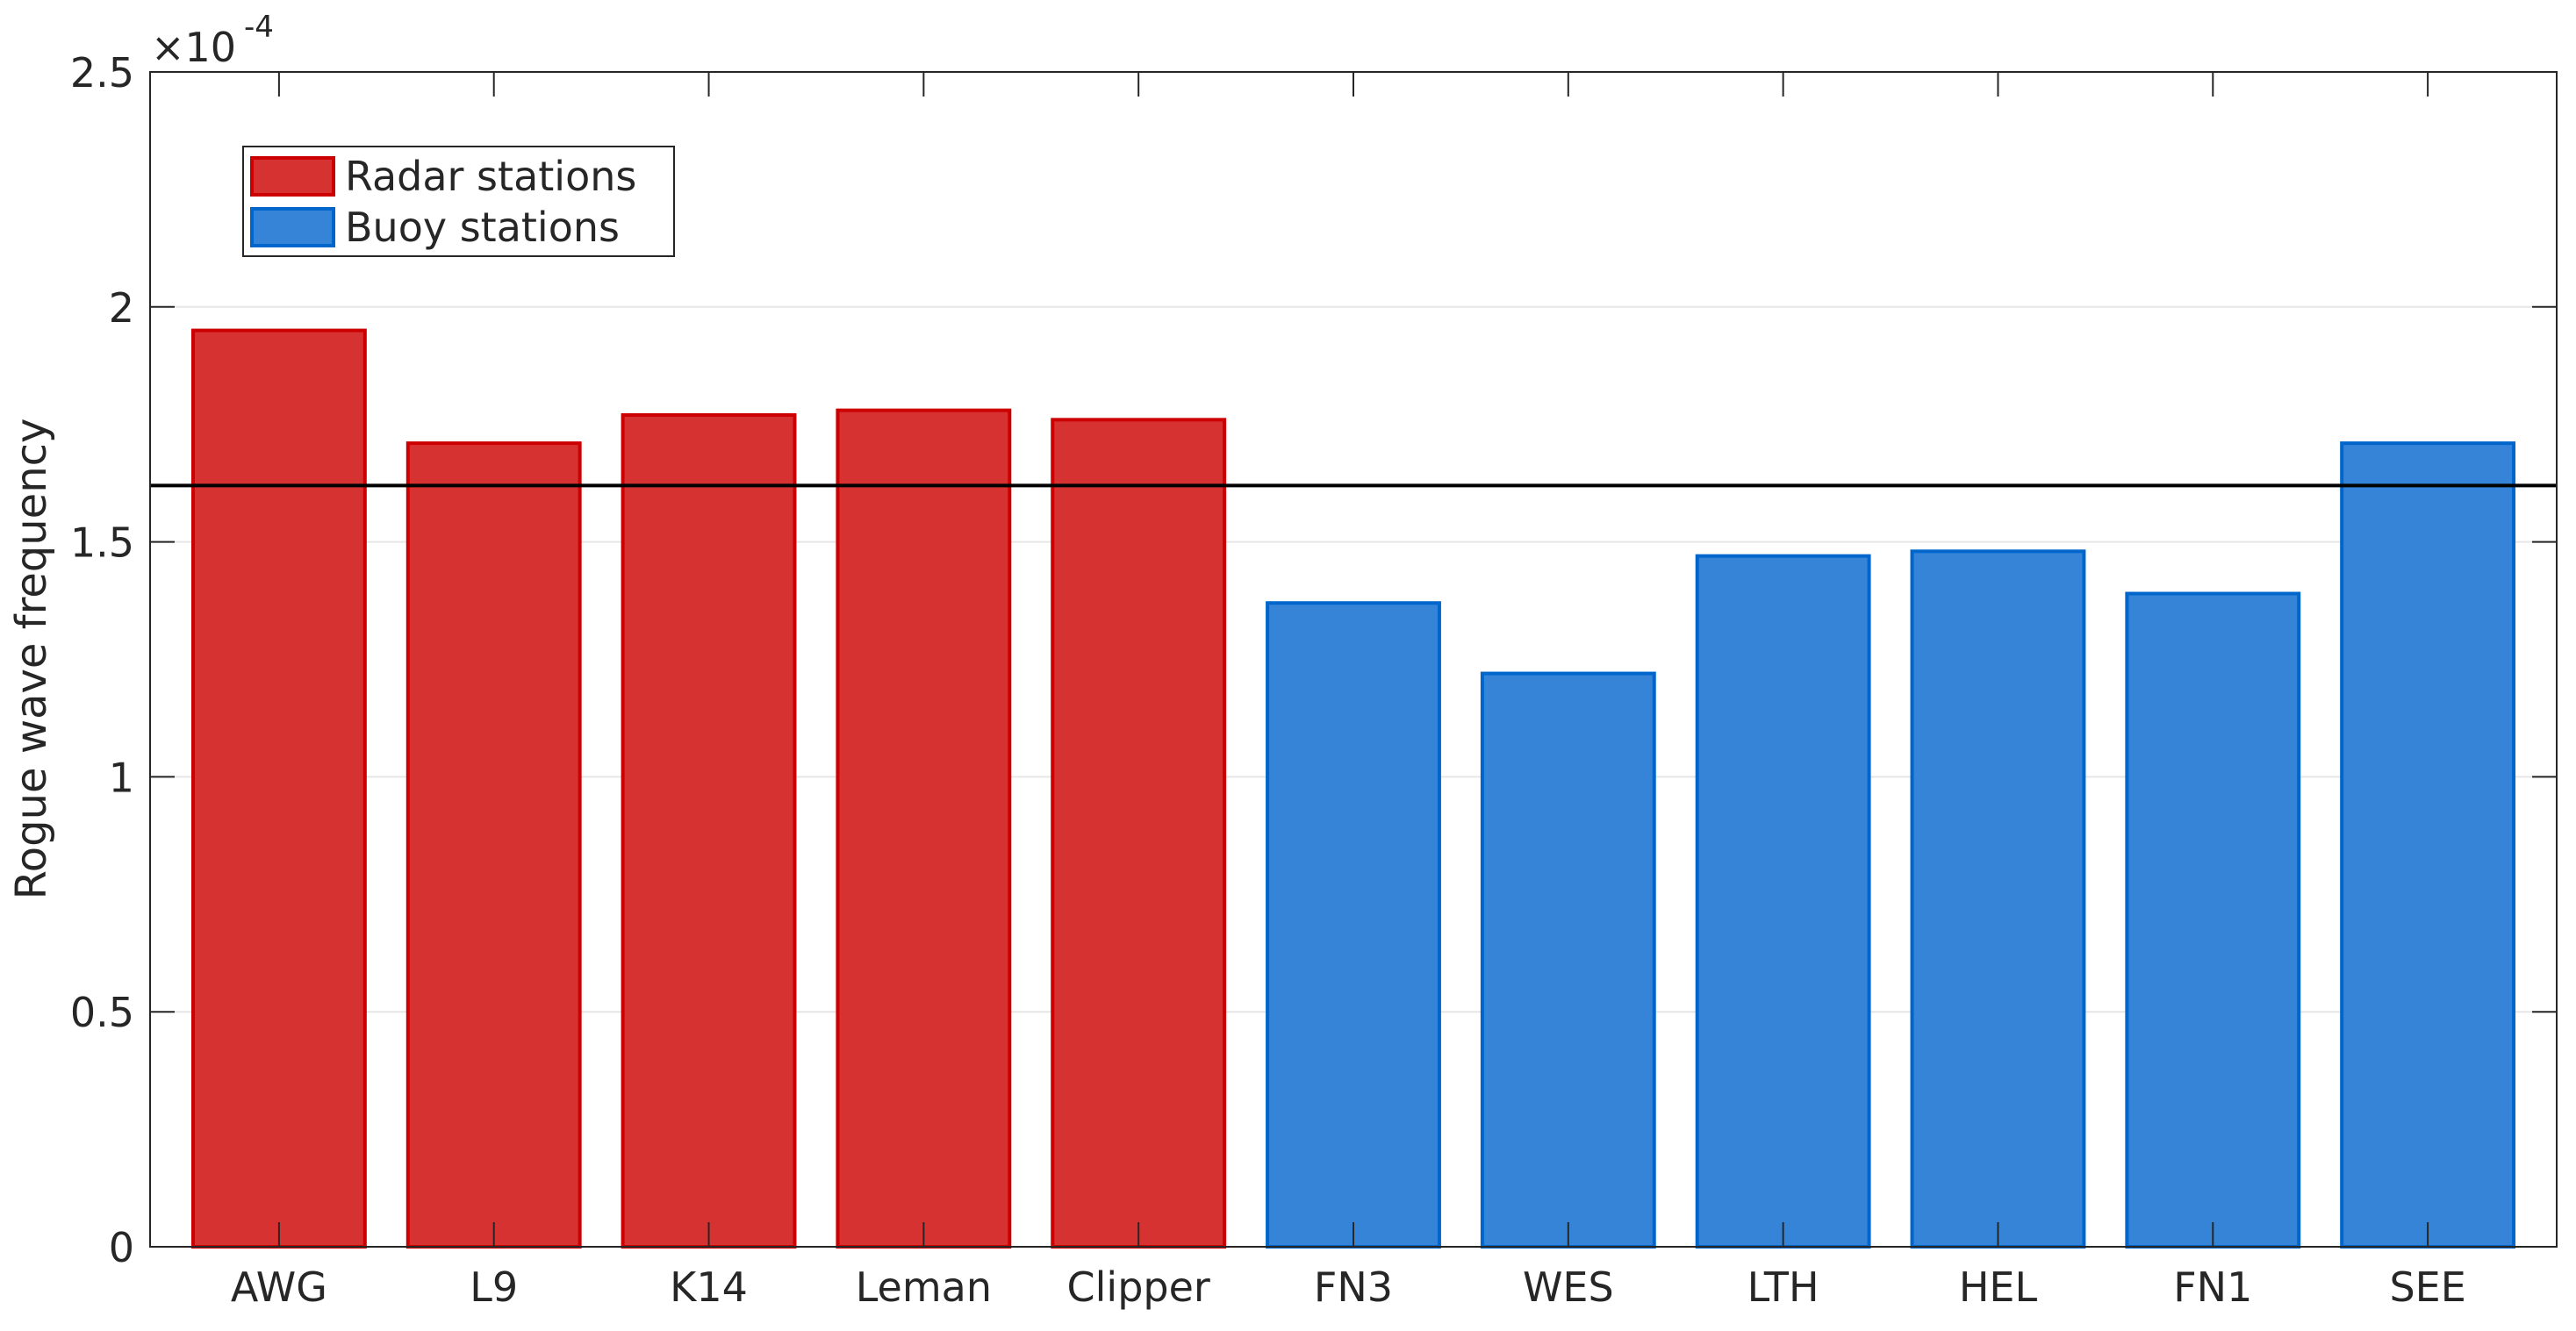 This screenshot has height=1331, width=2576. What do you see at coordinates (2212, 1287) in the screenshot?
I see `x-tick-label: FN1` at bounding box center [2212, 1287].